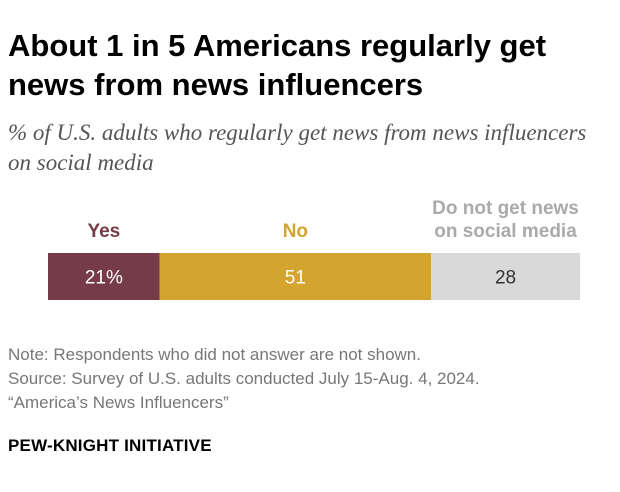 The height and width of the screenshot is (492, 620). I want to click on category-label-line: on social media, so click(505, 231).